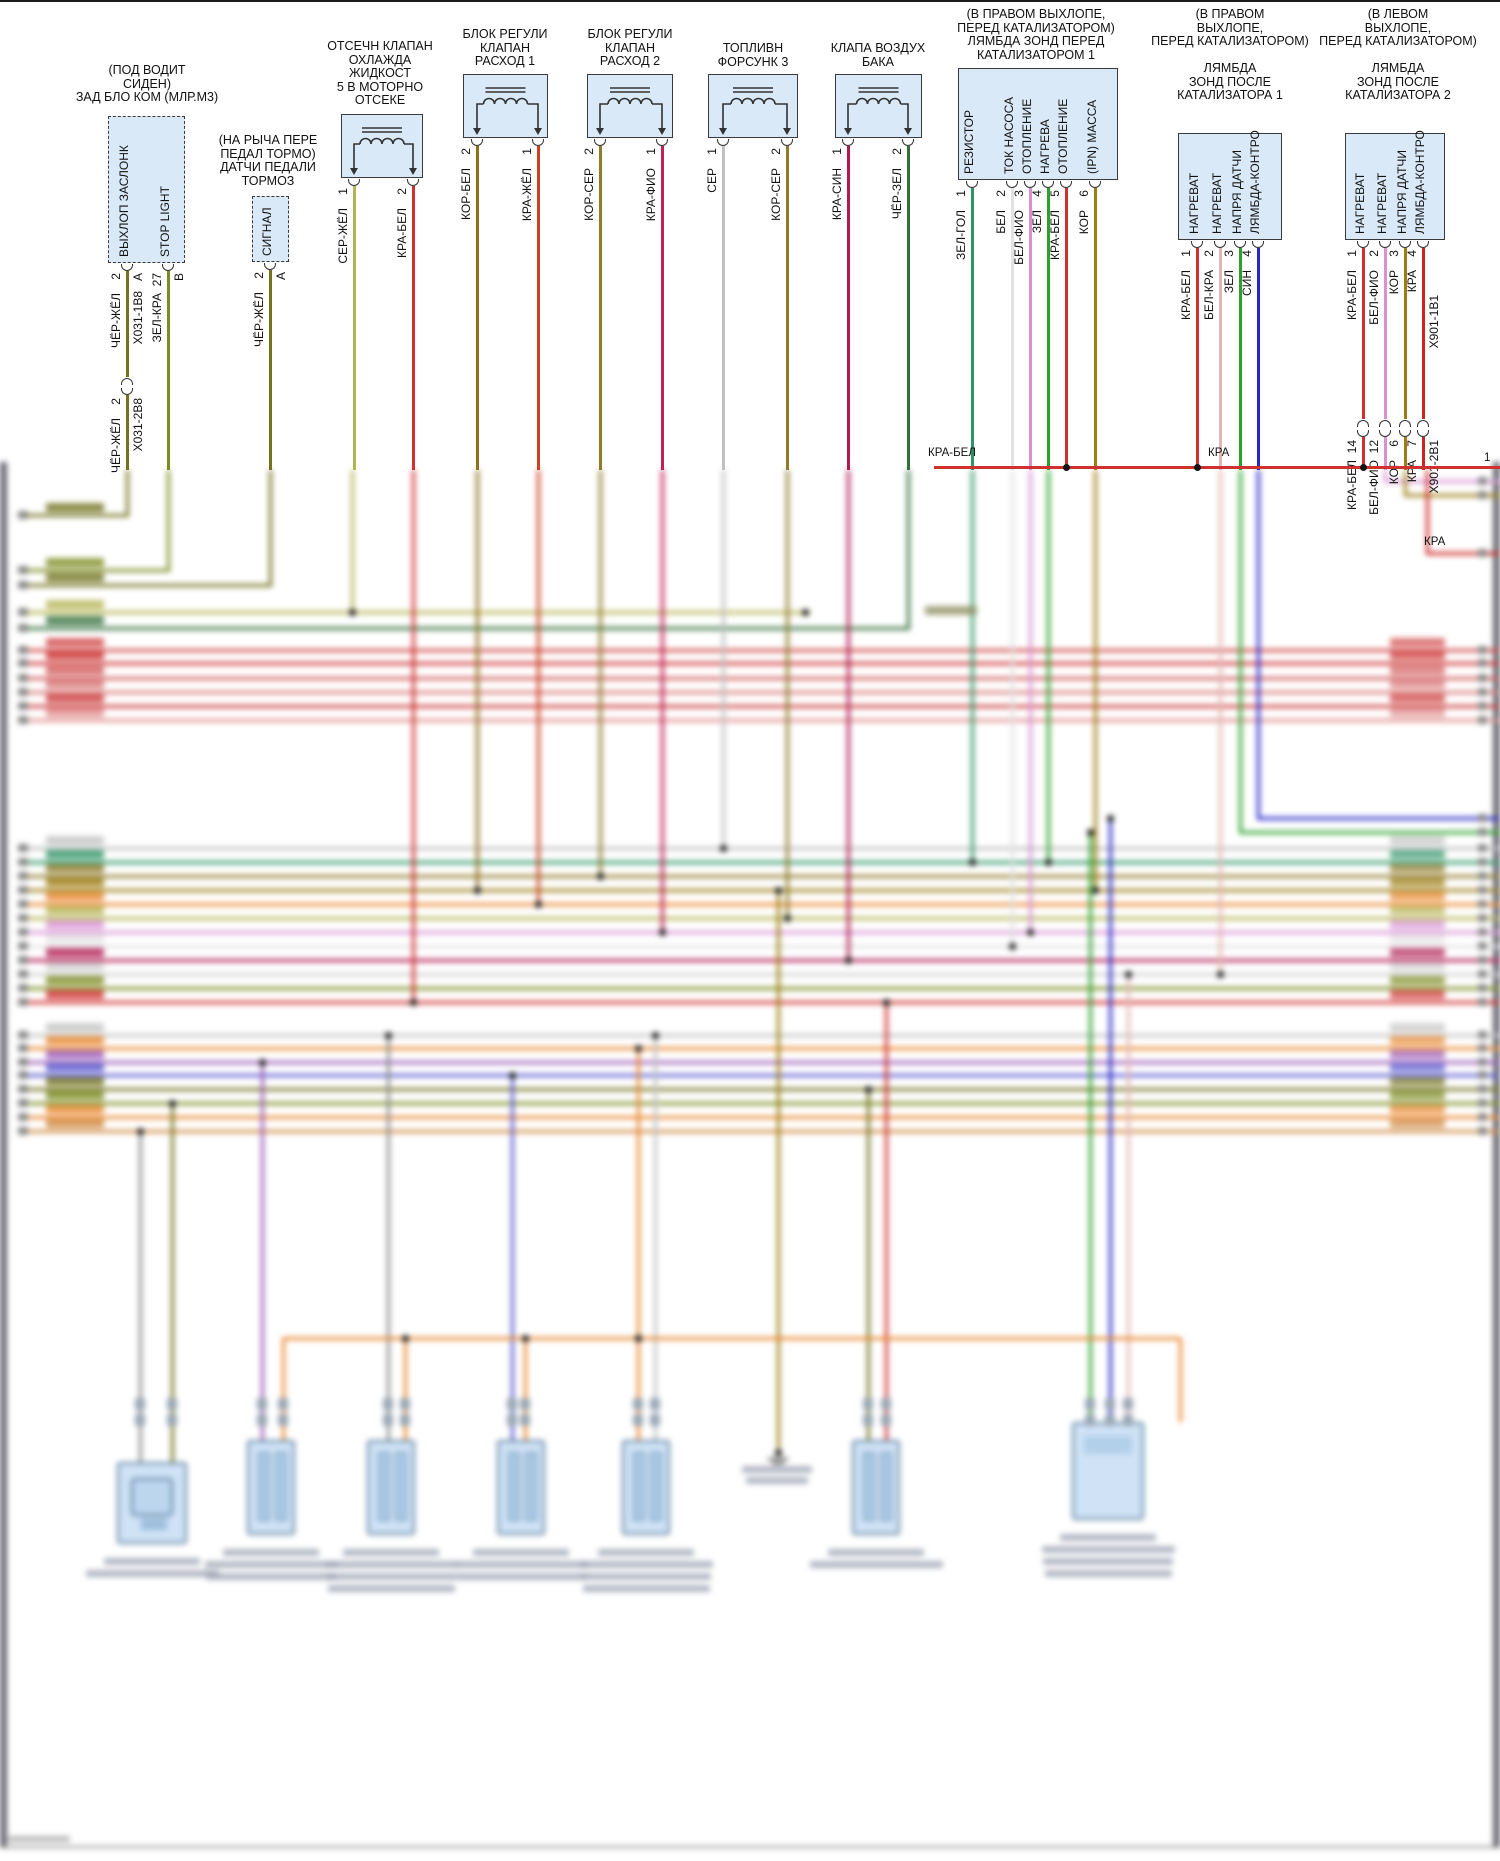 The width and height of the screenshot is (1500, 1861). I want to click on wire-label: СЕР-ЖЁЛ, so click(343, 236).